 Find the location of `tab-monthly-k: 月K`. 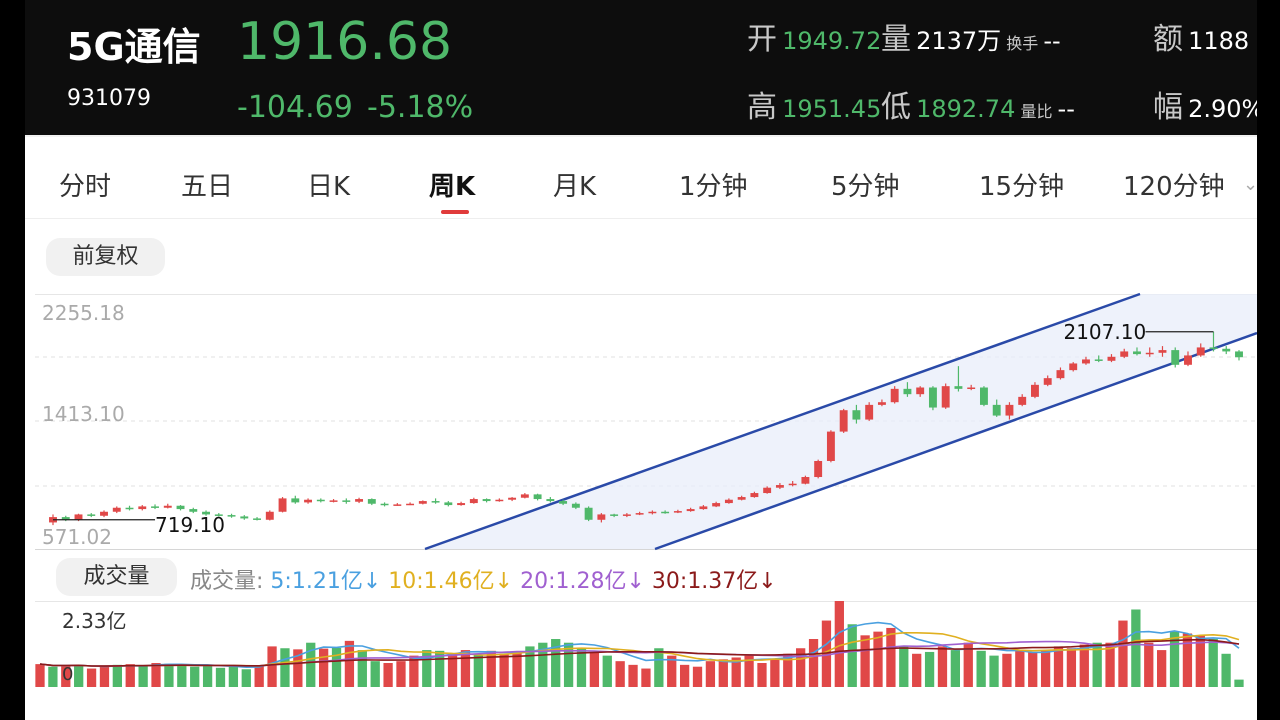

tab-monthly-k: 月K is located at coordinates (575, 187).